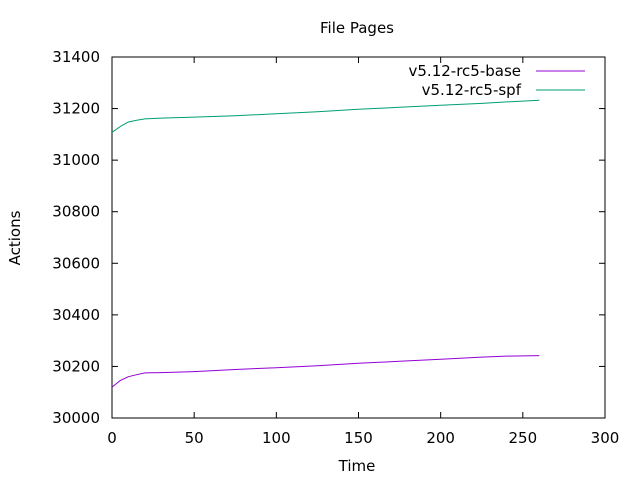 This screenshot has width=640, height=484. Describe the element at coordinates (194, 438) in the screenshot. I see `x-tick-label: 50` at that location.